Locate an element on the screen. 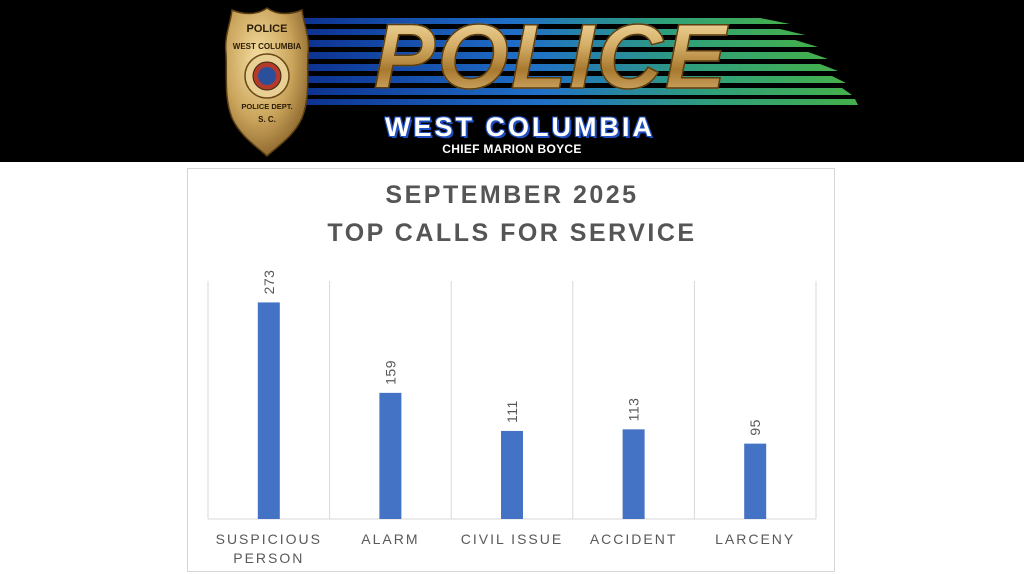  category-label-4: LARCENY is located at coordinates (755, 539).